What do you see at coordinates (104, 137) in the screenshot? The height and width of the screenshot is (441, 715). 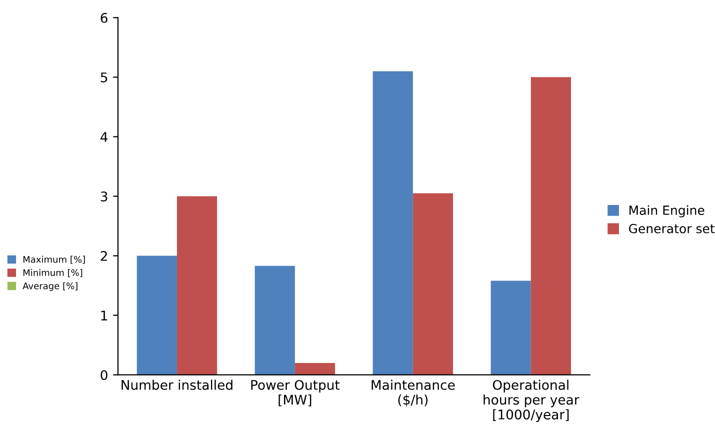 I see `y-tick-label: 4` at bounding box center [104, 137].